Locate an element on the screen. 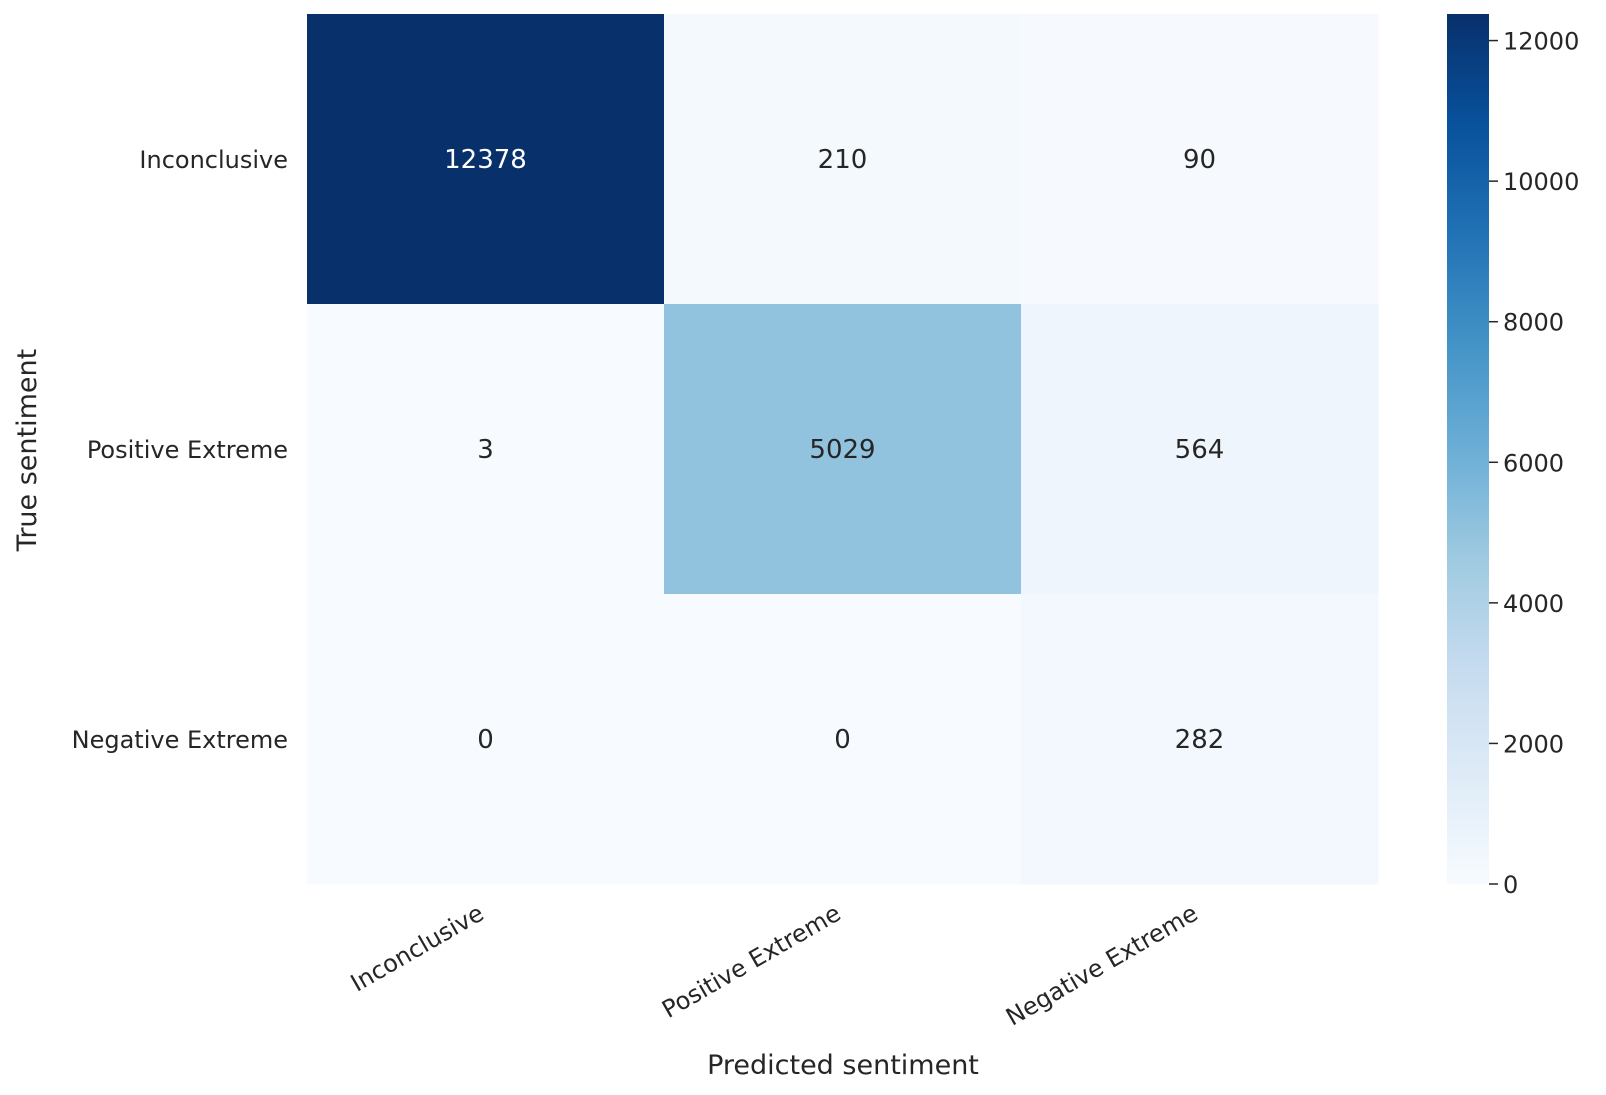 The image size is (1606, 1095). heatmap-cell-r1-c1 is located at coordinates (843, 449).